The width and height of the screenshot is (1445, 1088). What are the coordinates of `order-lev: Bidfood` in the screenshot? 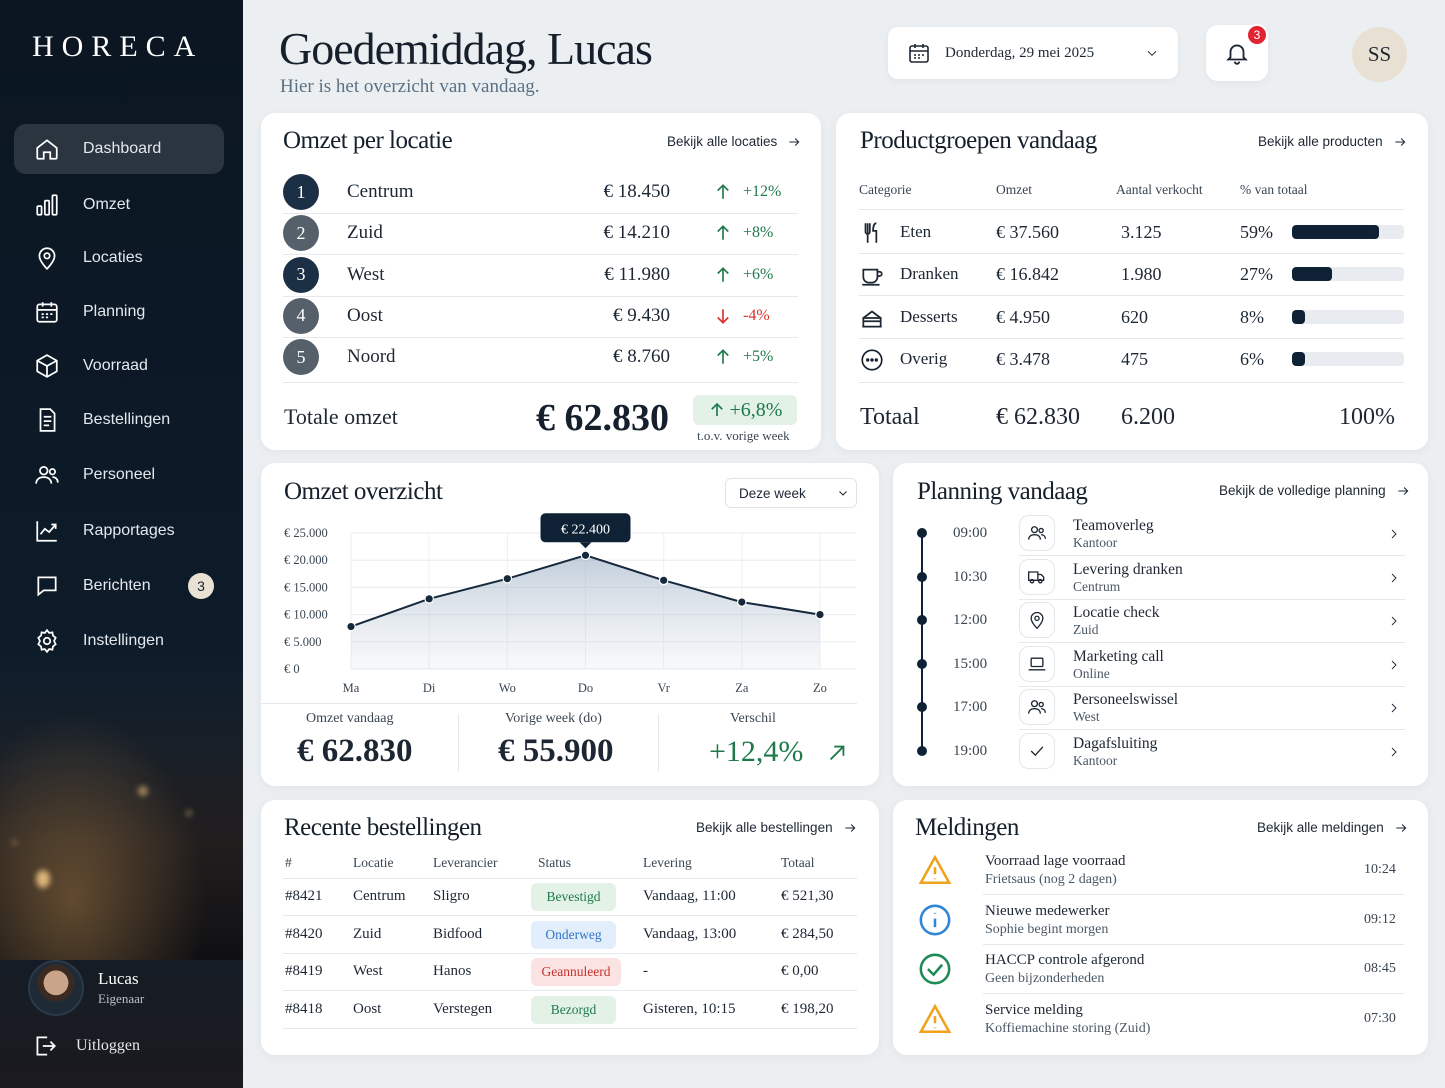 It's located at (458, 933).